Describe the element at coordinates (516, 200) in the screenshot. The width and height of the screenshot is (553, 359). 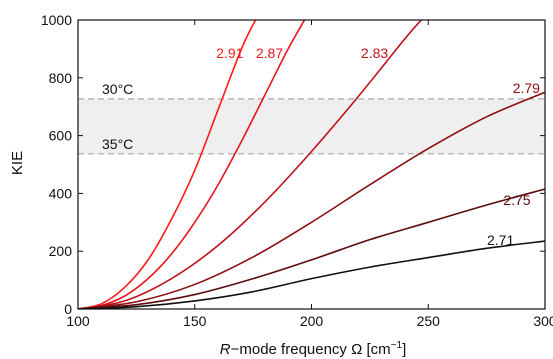
I see `series-label-2-75: 2.75` at that location.